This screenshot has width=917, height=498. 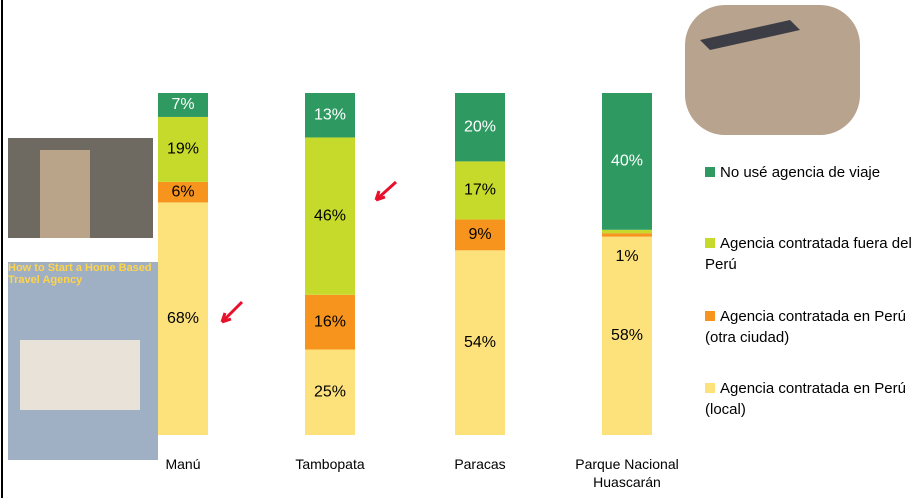 I want to click on value-label: 68%, so click(x=183, y=318).